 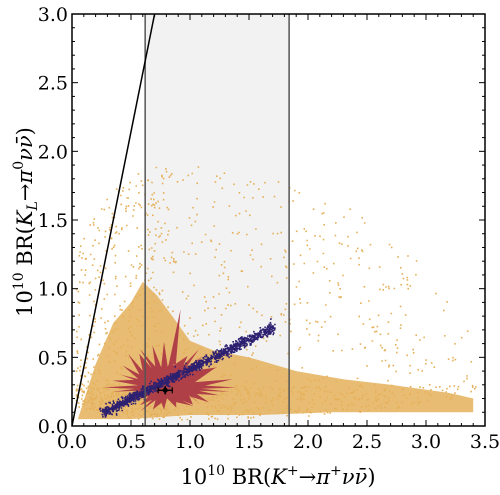 I want to click on x-axis-label: 1010 BR(K+→π+νν̄), so click(x=277, y=476).